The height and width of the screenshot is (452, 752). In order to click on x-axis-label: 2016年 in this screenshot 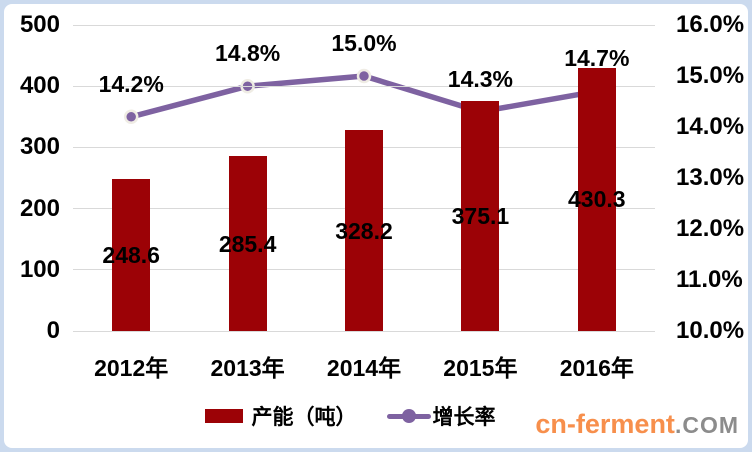, I will do `click(596, 368)`.